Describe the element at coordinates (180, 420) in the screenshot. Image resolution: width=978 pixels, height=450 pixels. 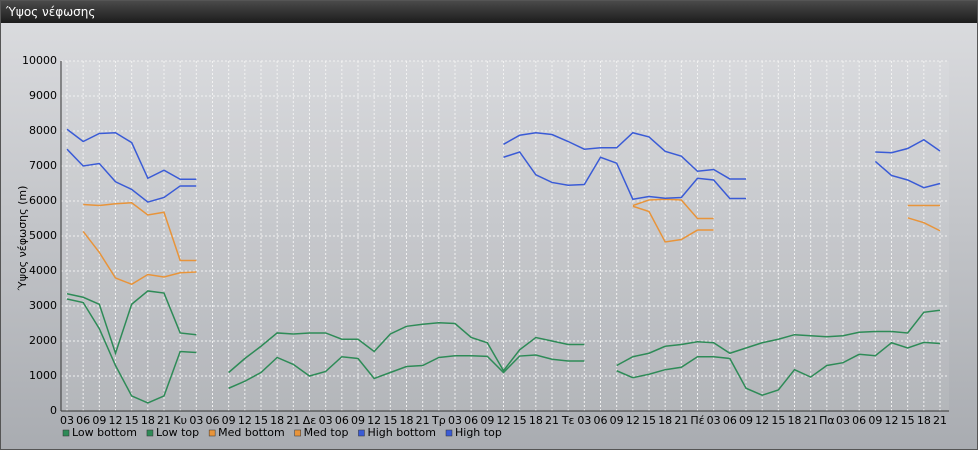
I see `x-tick-label: Κυ` at that location.